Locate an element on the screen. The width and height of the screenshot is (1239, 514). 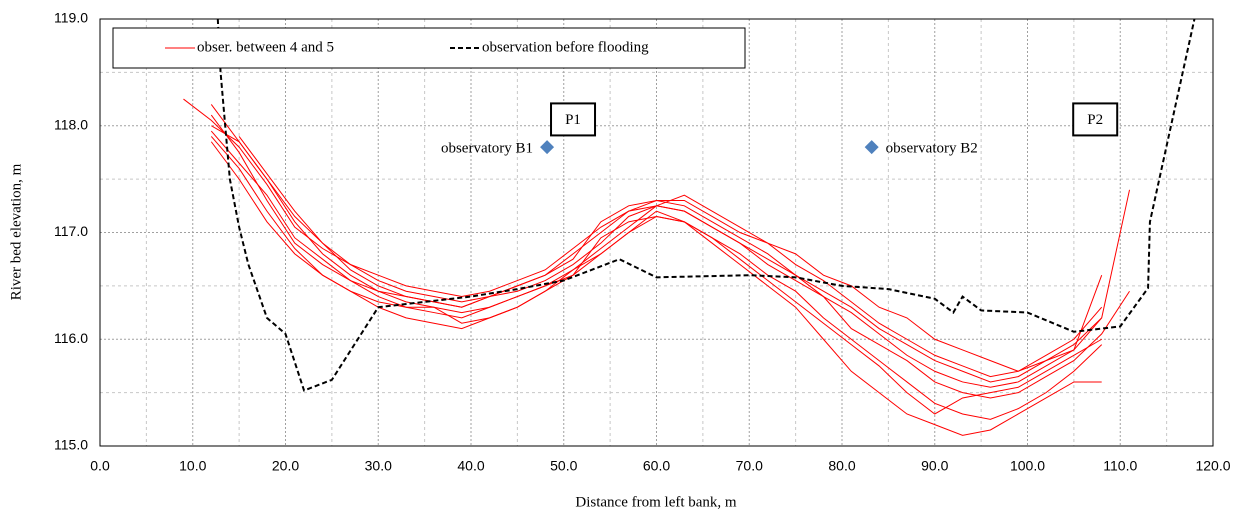
x-tick-label: 60.0 is located at coordinates (656, 466).